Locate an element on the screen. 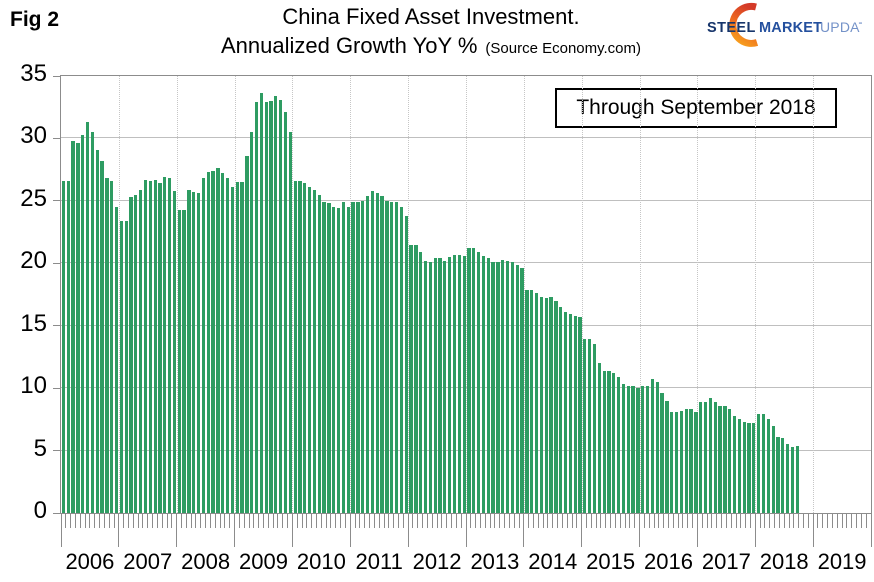  y-axis-tick is located at coordinates (57, 326).